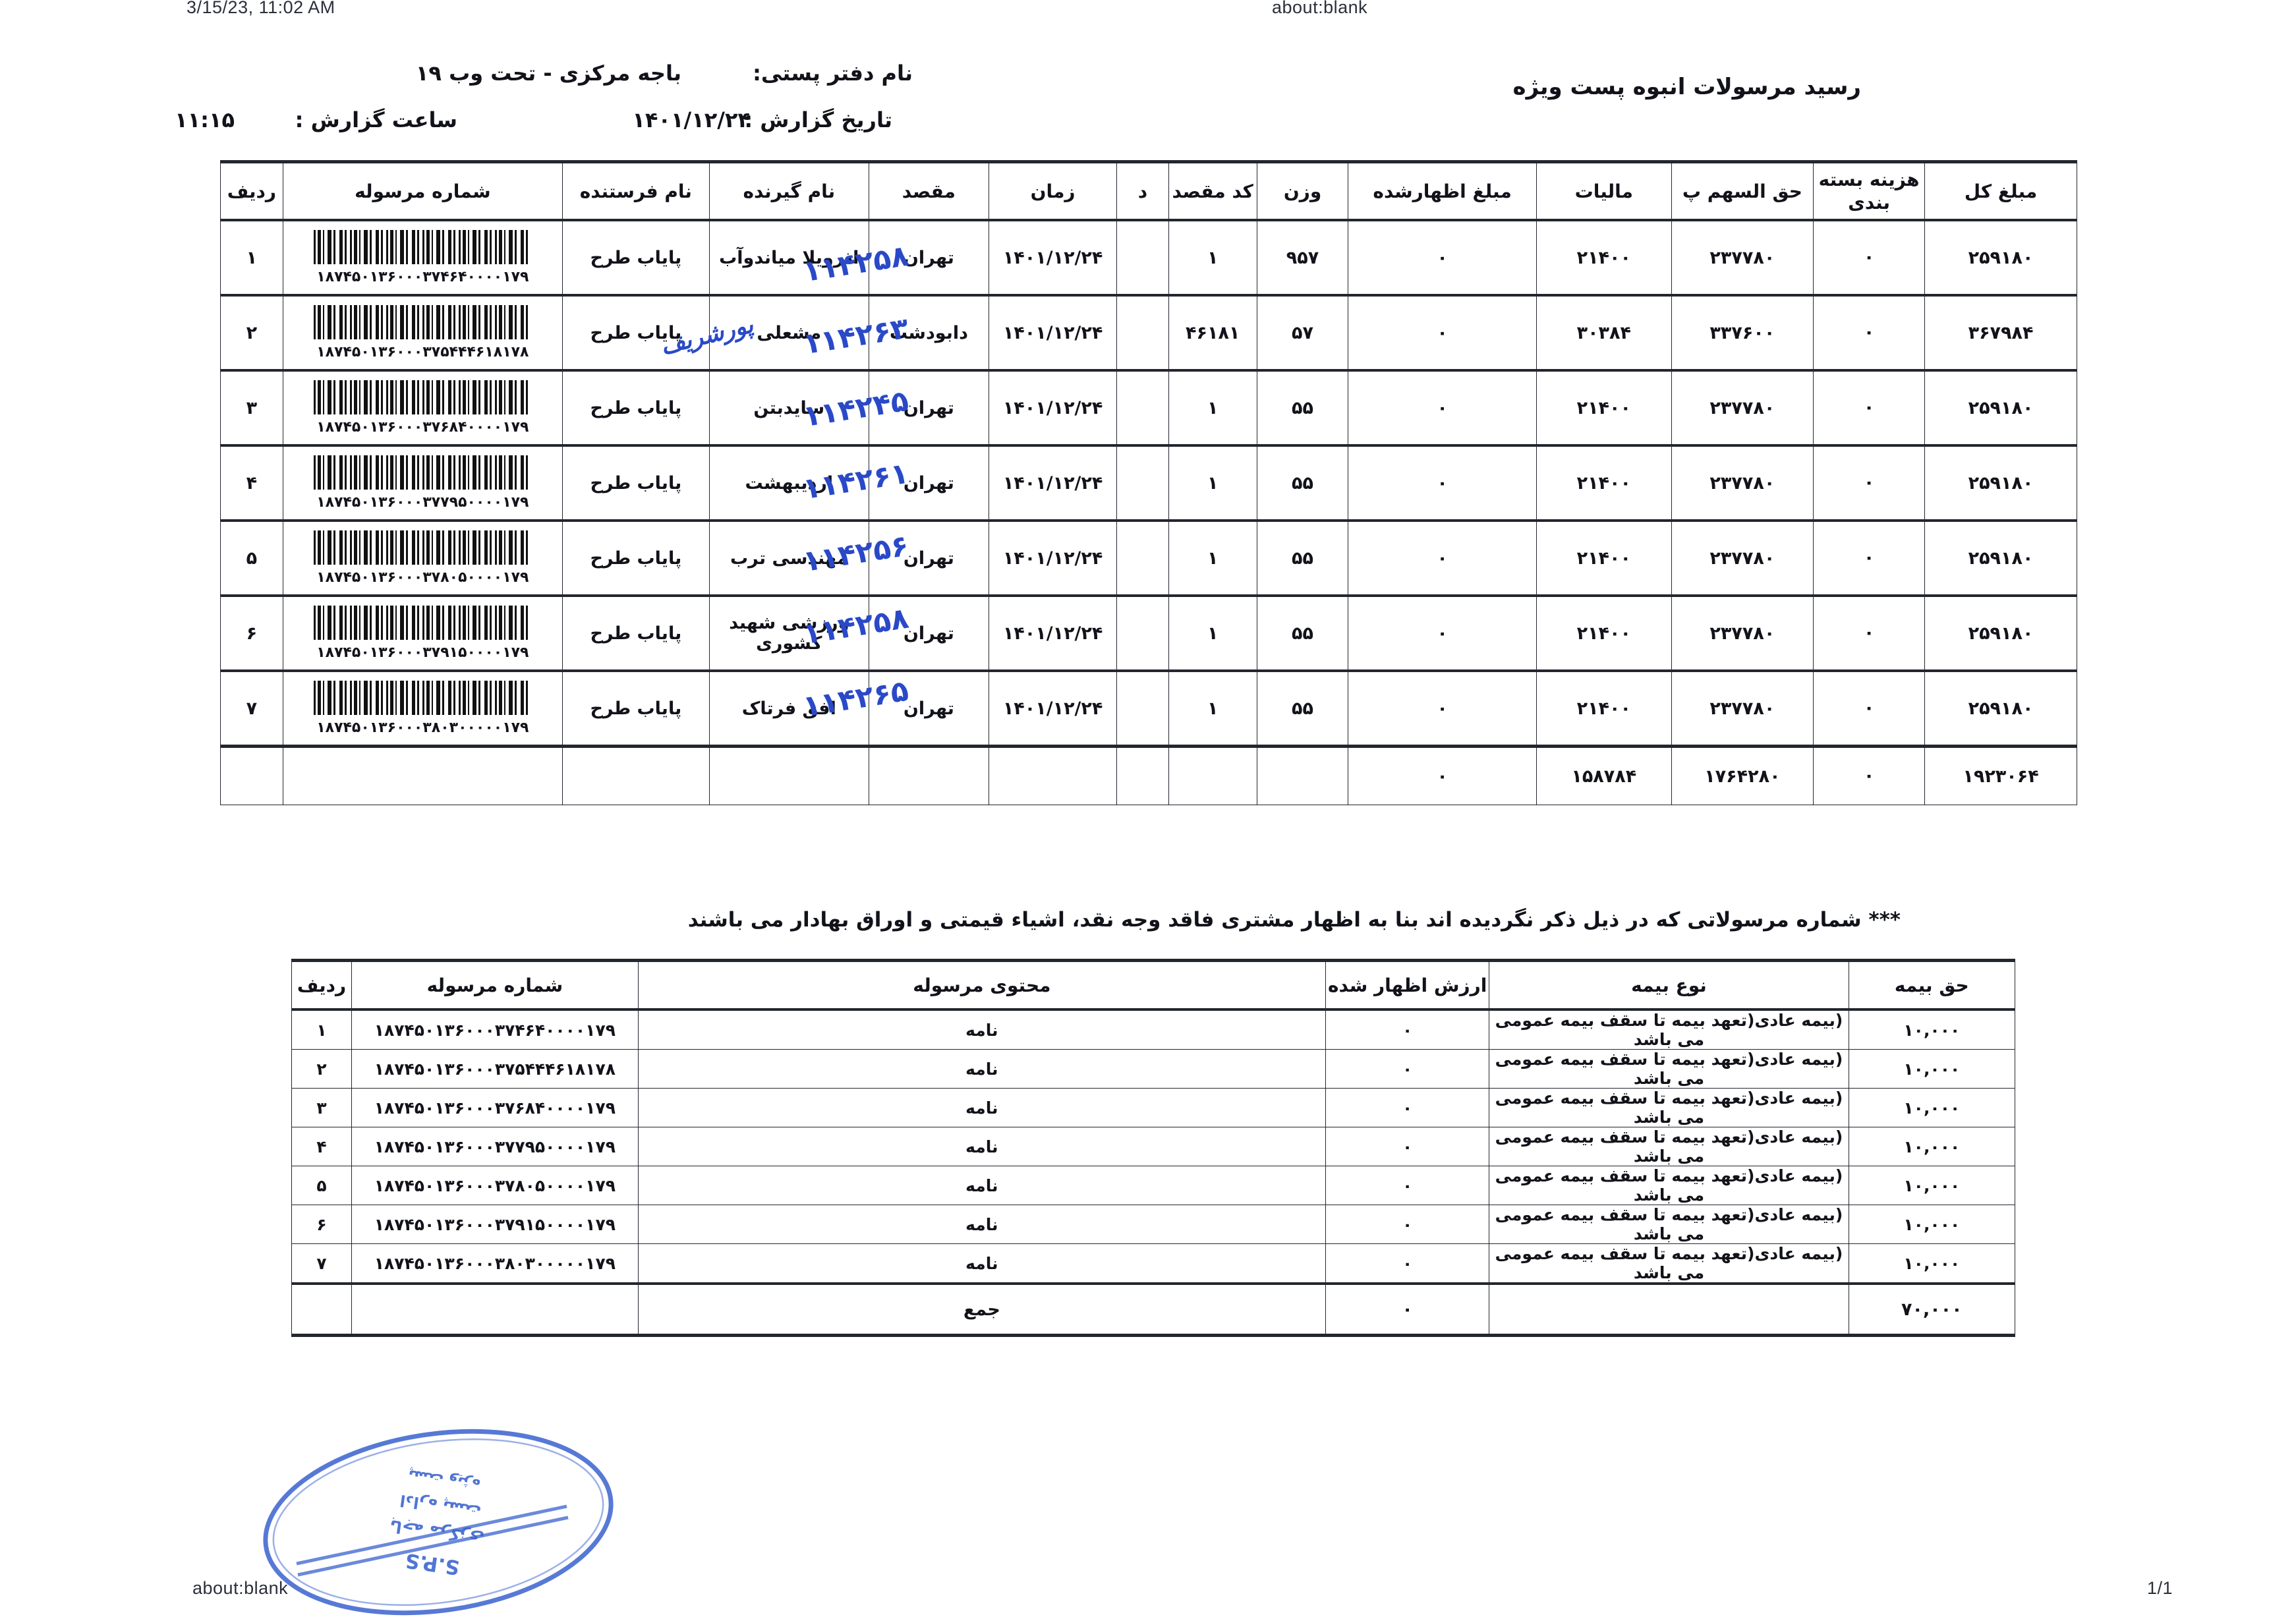  Describe the element at coordinates (1212, 333) in the screenshot. I see `cell-dest-code: ۴۶۱۸۱` at that location.